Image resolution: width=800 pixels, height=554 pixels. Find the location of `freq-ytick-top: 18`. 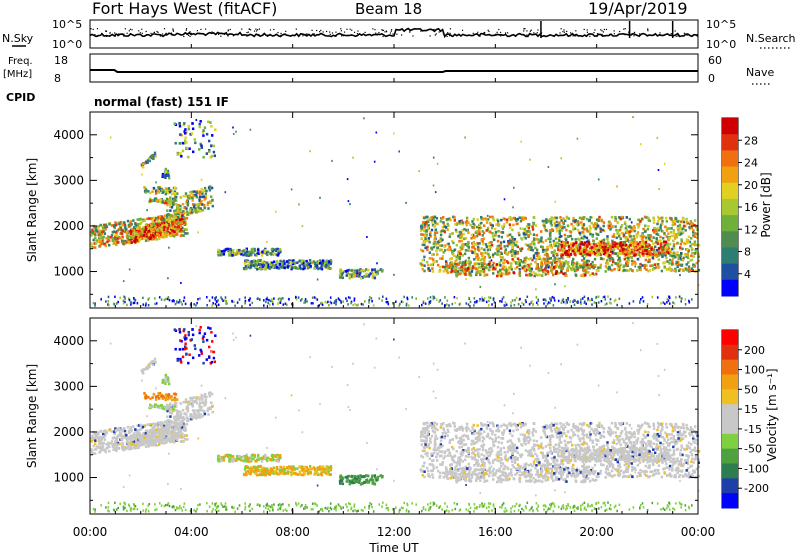

freq-ytick-top: 18 is located at coordinates (61, 60).